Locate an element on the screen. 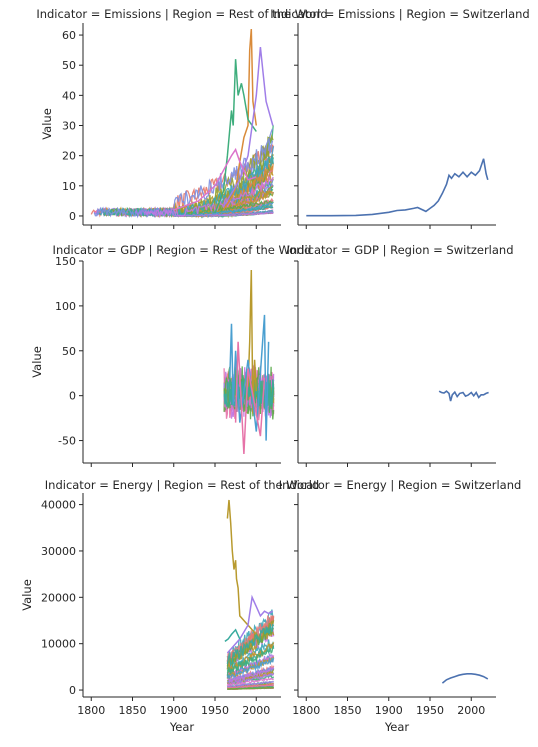  y-tick-label: 150 is located at coordinates (65, 261).